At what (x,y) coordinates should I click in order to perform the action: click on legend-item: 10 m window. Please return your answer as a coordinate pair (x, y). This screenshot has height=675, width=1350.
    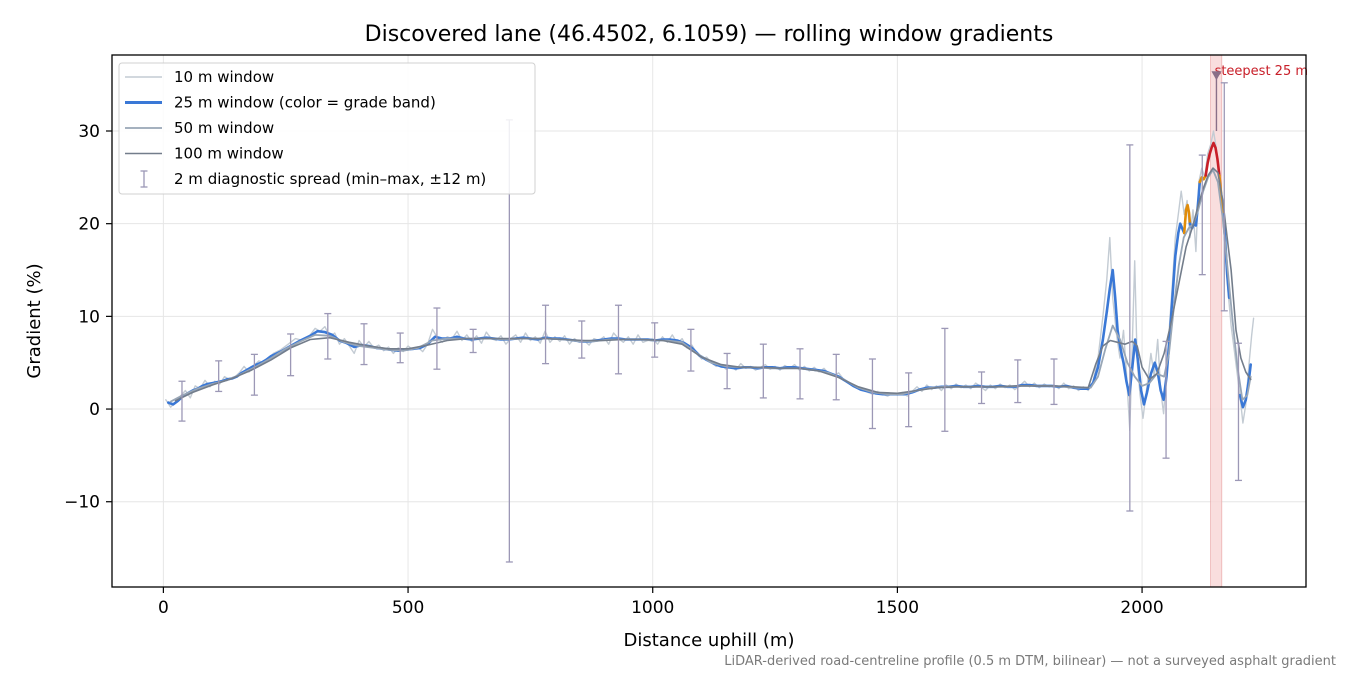
    Looking at the image, I should click on (199, 77).